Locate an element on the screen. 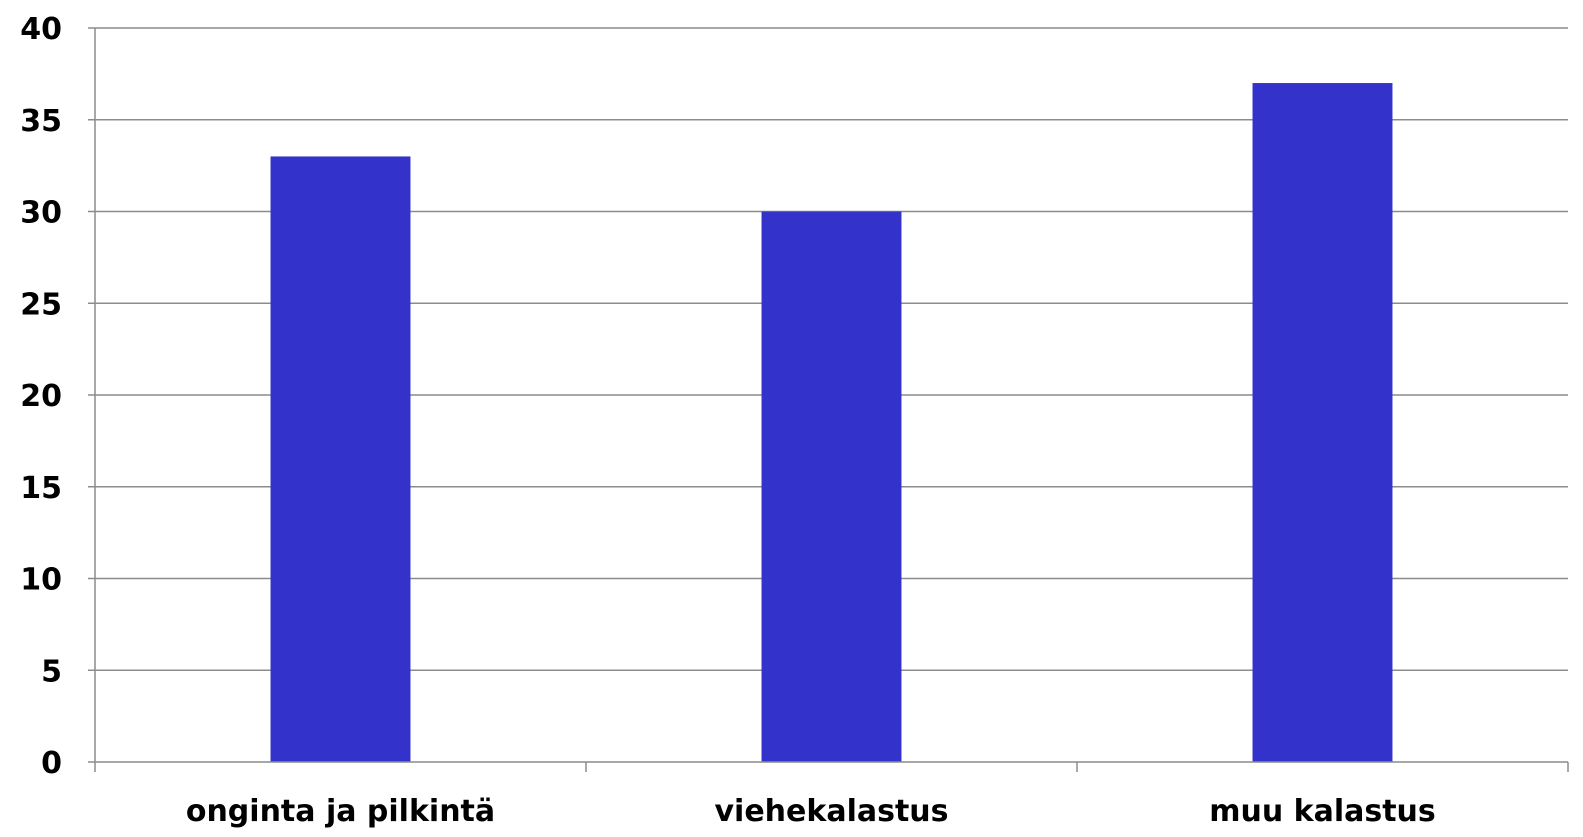 This screenshot has height=837, width=1583. x-category-label: muu kalastus is located at coordinates (1322, 811).